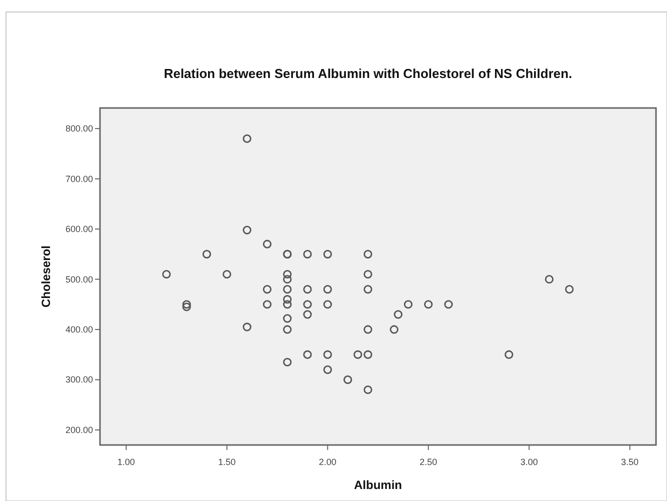  What do you see at coordinates (79, 379) in the screenshot?
I see `y-tick-label: 300.00` at bounding box center [79, 379].